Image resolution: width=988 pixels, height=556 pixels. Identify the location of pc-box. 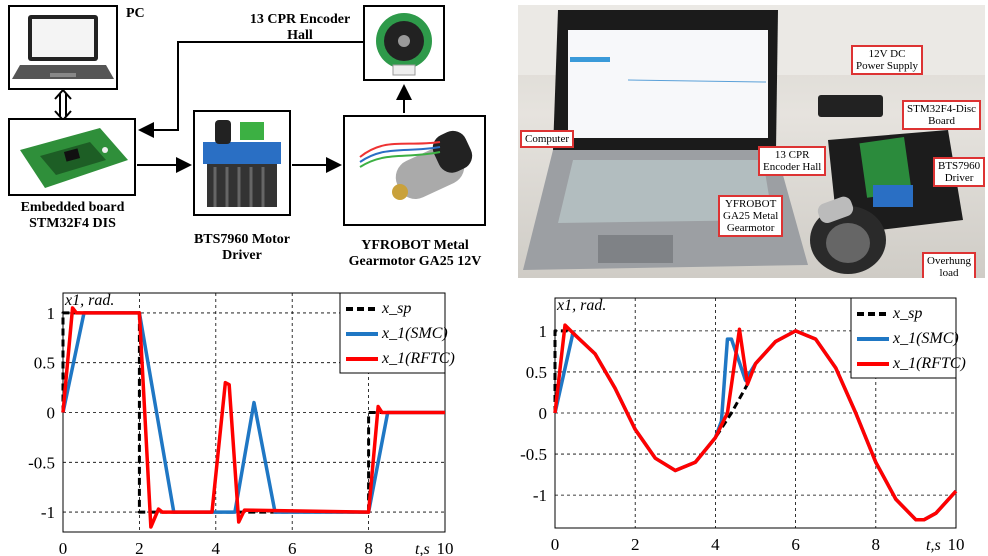
(63, 47).